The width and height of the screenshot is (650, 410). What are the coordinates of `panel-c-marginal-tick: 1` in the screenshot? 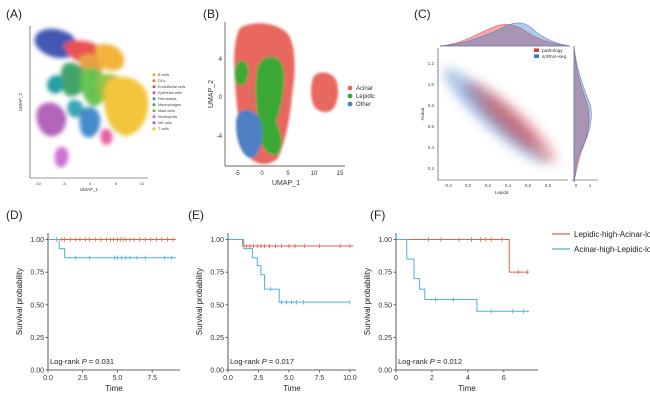 It's located at (590, 185).